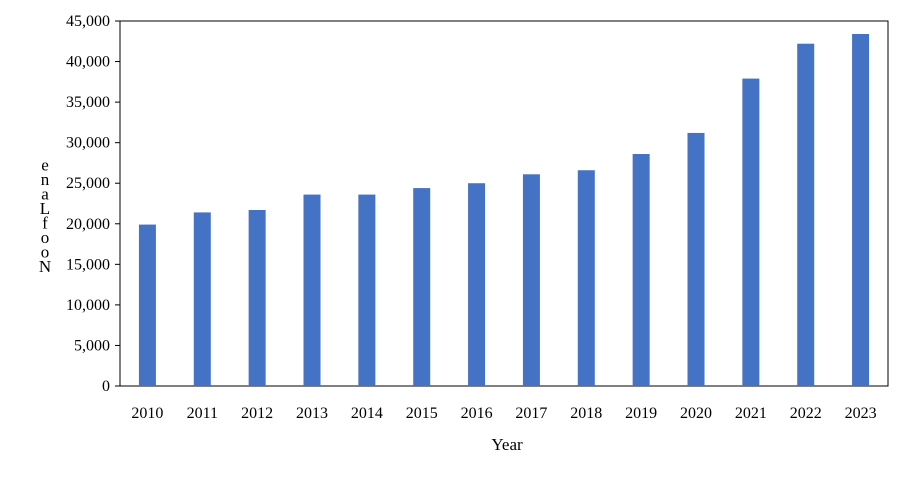 The height and width of the screenshot is (477, 916). What do you see at coordinates (586, 413) in the screenshot?
I see `x-tick-label-2018: 2018` at bounding box center [586, 413].